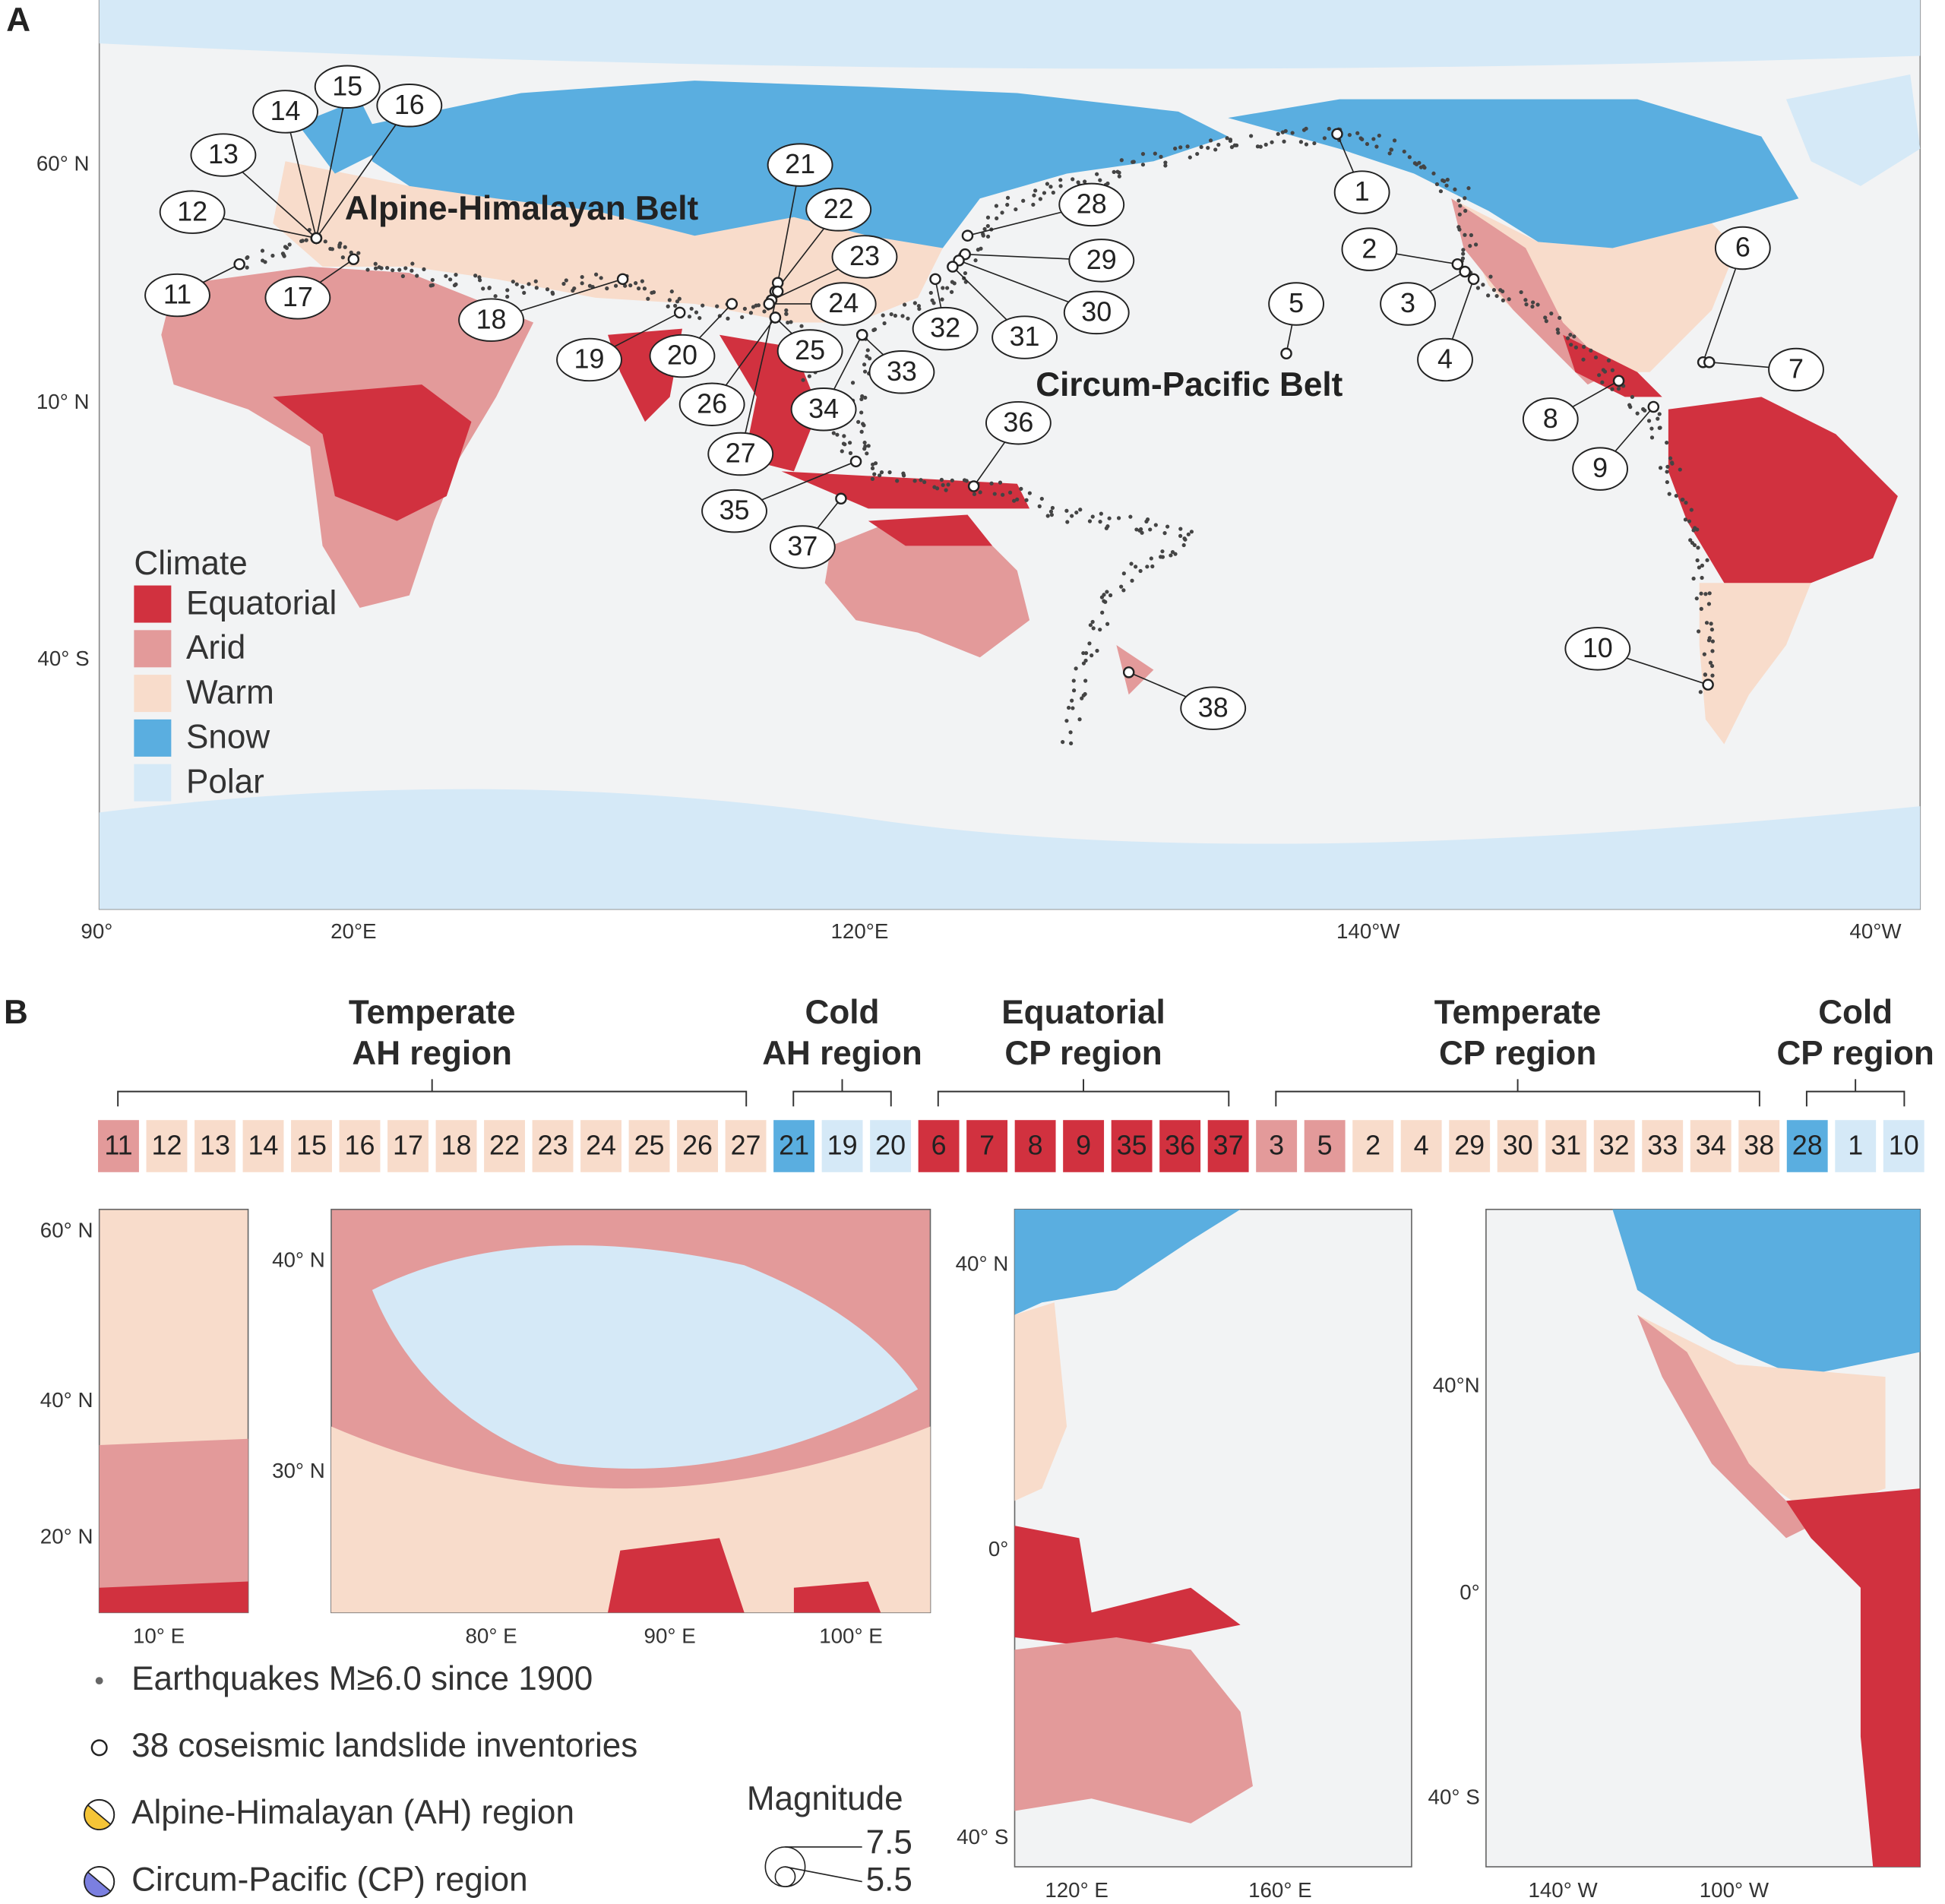 This screenshot has width=1945, height=1904. Describe the element at coordinates (1855, 1145) in the screenshot. I see `site-box-label: 1` at that location.